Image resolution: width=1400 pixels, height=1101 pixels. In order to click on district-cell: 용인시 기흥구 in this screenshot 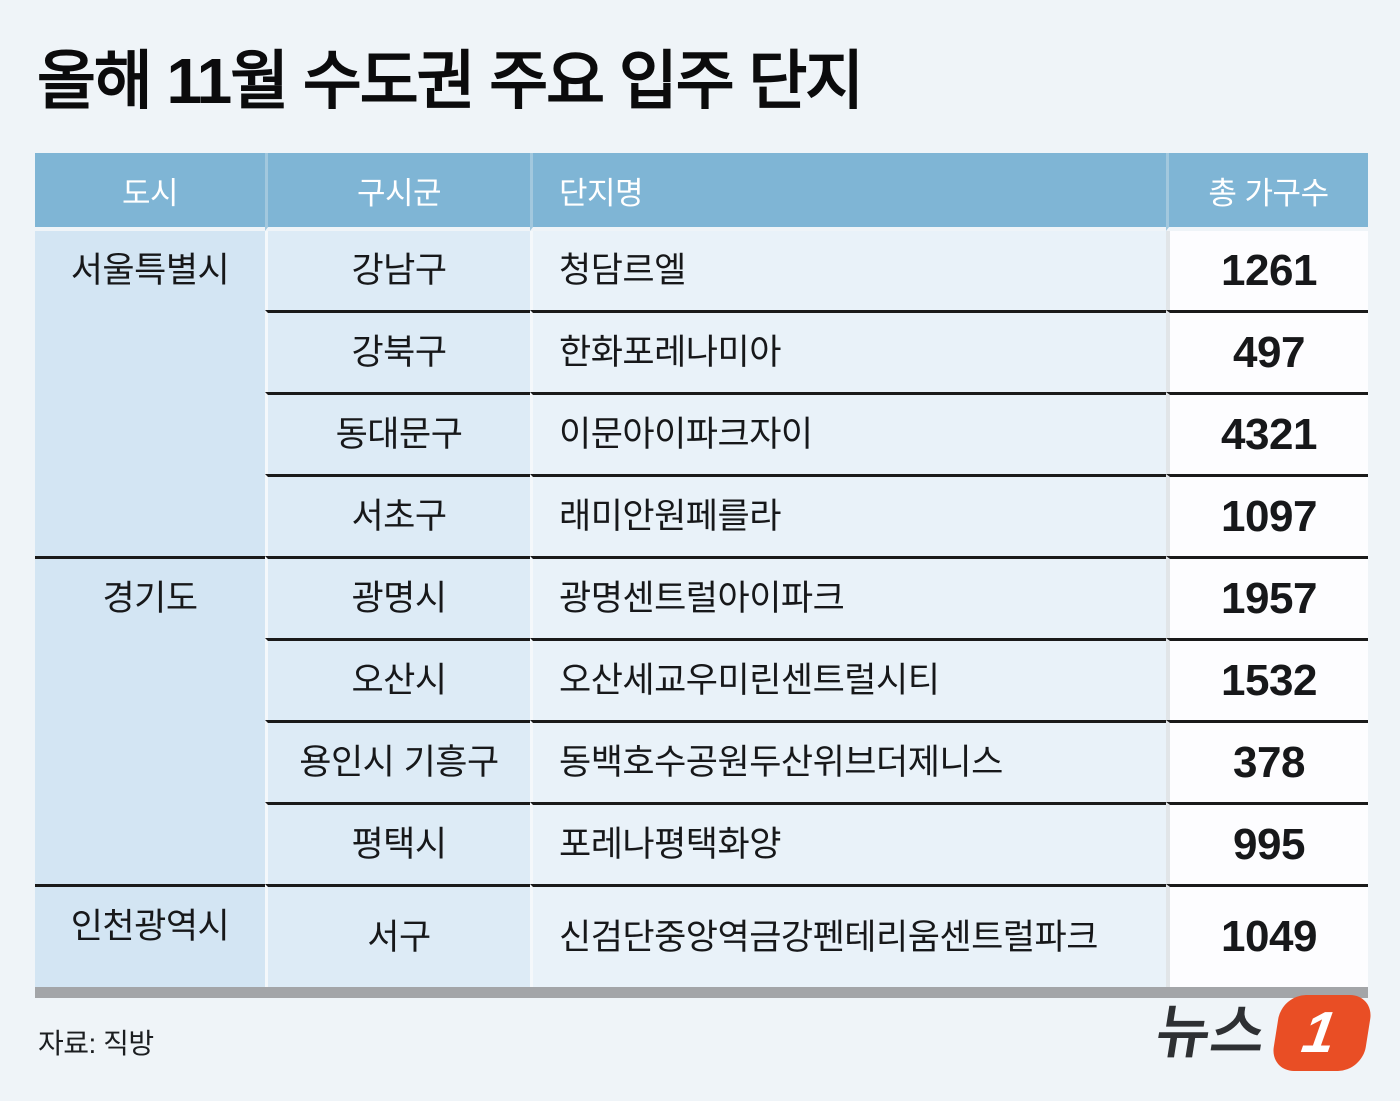, I will do `click(397, 761)`.